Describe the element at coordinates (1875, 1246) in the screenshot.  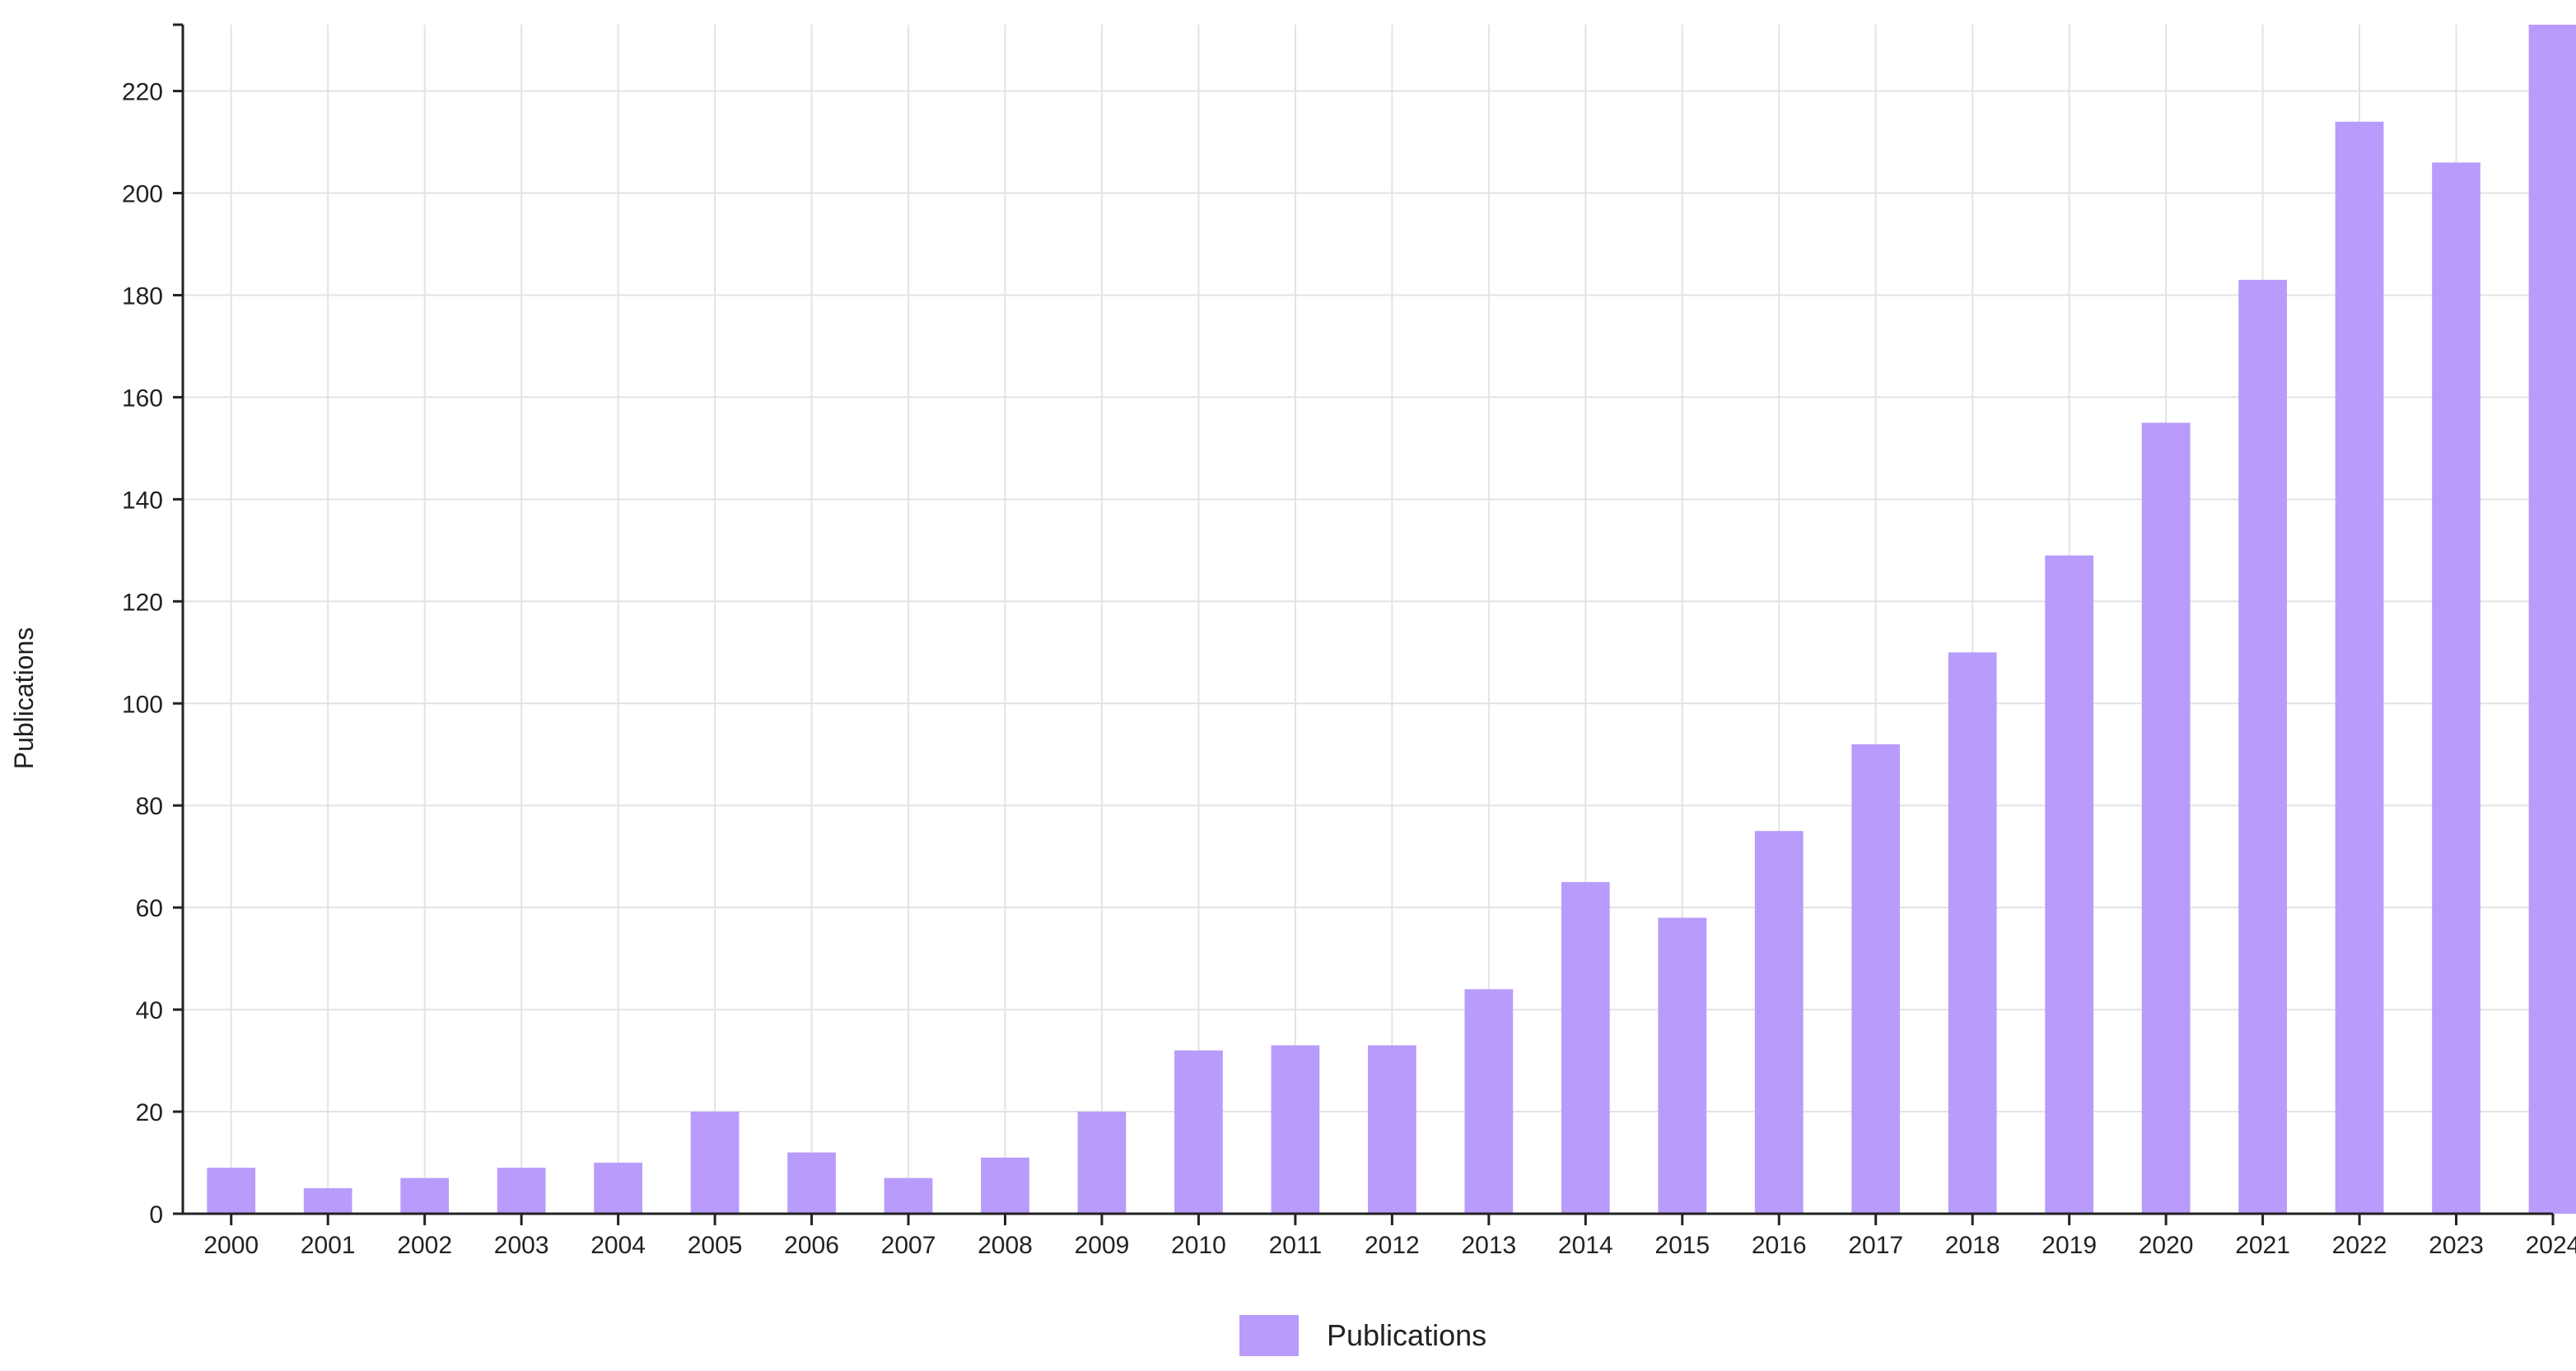
I see `x-tick-label-2017: 2017` at that location.